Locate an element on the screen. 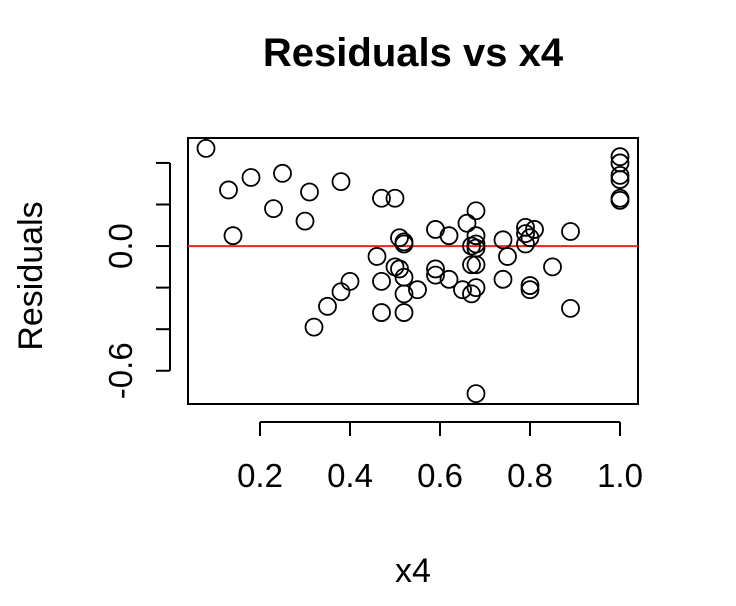 The image size is (736, 606). y-tick-label: 0.0 is located at coordinates (120, 246).